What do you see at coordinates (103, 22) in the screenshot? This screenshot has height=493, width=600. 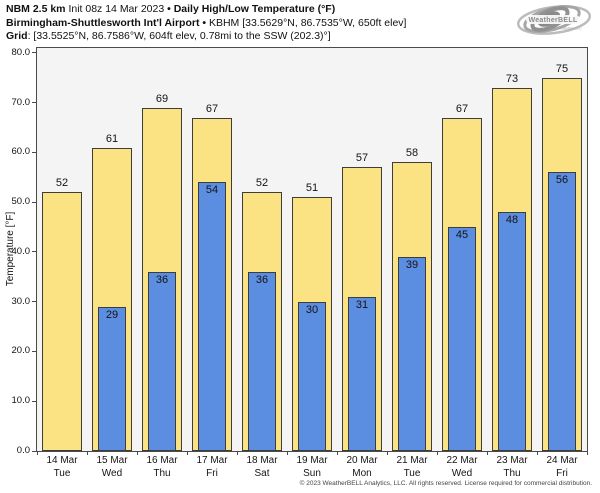 I see `title-segment: Birmingham-Shuttlesworth Int'l Airport` at bounding box center [103, 22].